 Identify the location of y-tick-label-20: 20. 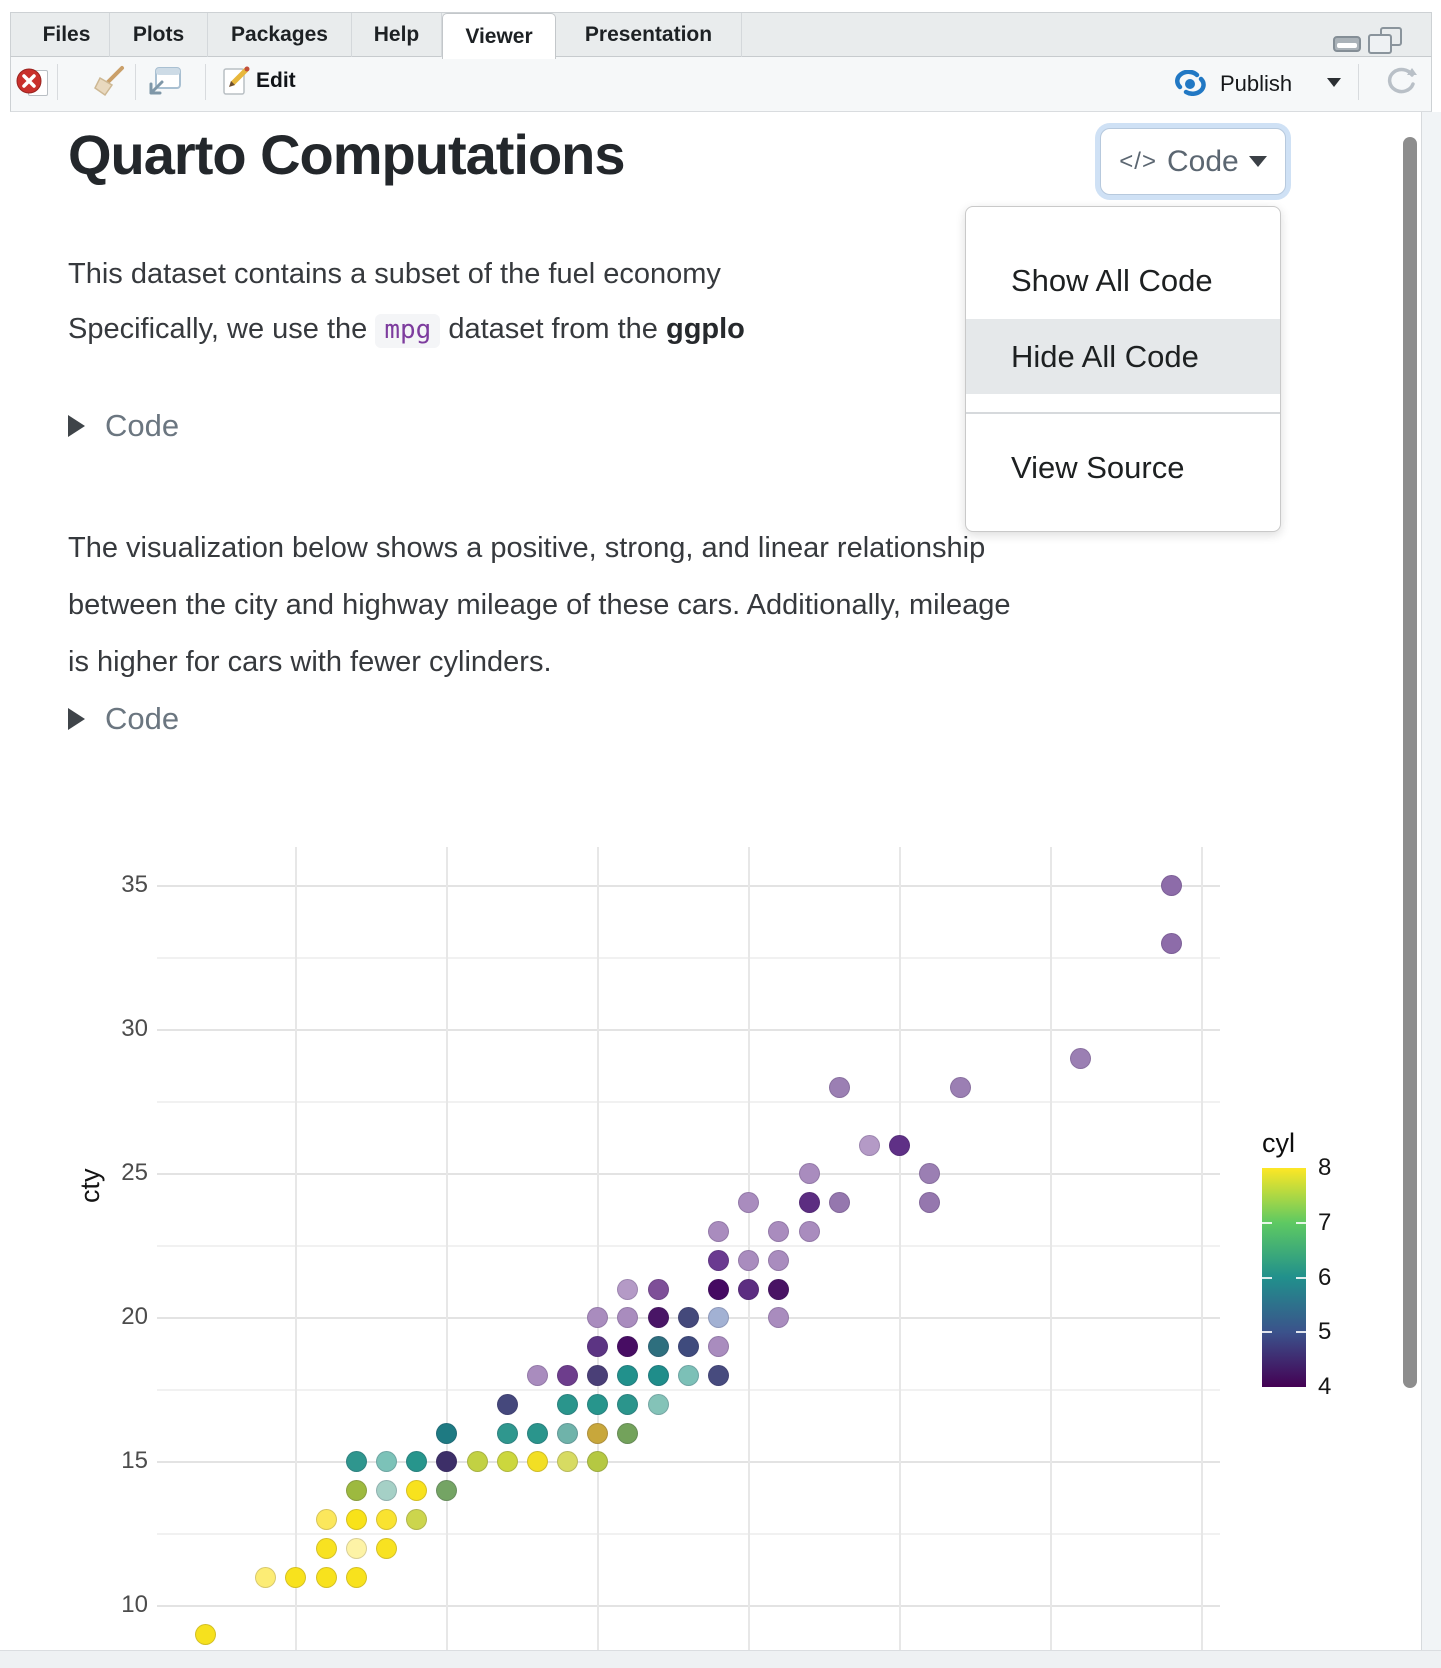
(134, 1316).